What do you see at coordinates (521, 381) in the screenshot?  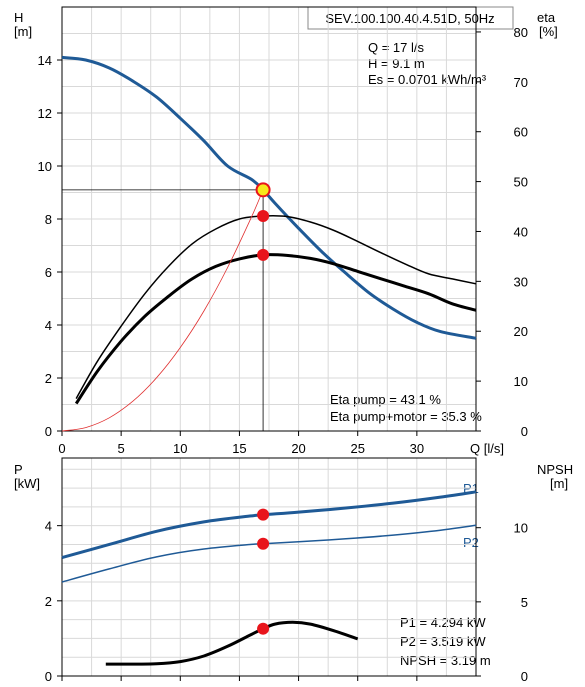 I see `top-right-tick-label: 10` at bounding box center [521, 381].